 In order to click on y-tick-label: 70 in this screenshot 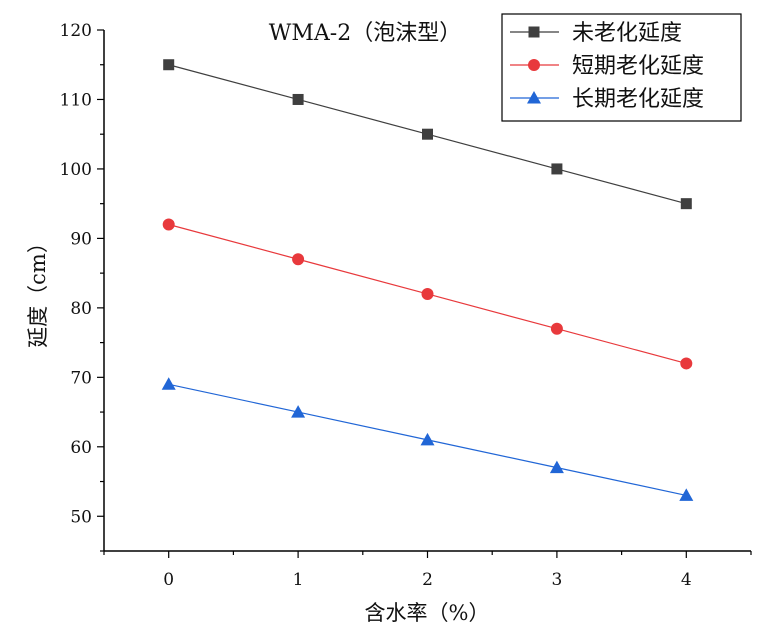, I will do `click(81, 378)`.